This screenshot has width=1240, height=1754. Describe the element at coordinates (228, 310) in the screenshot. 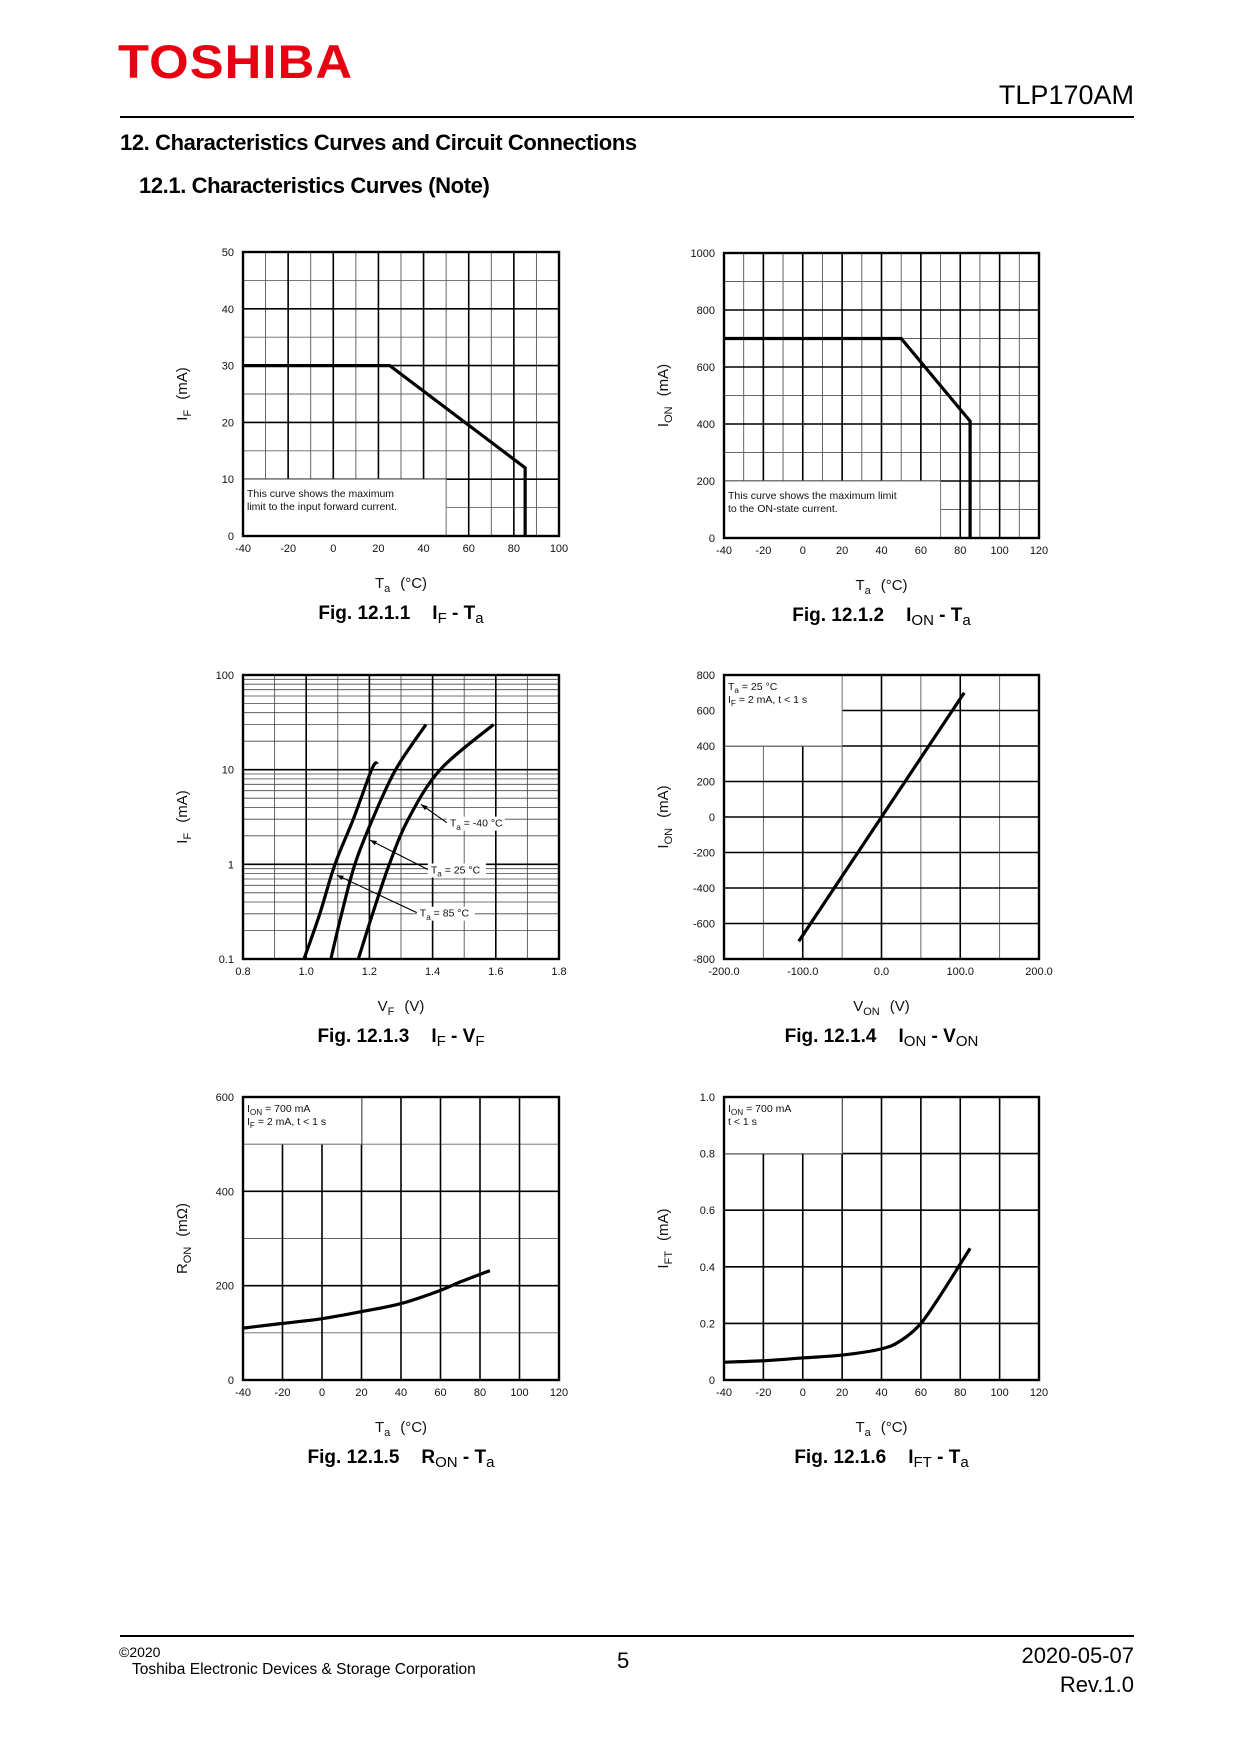

I see `y-tick-label: 40` at that location.